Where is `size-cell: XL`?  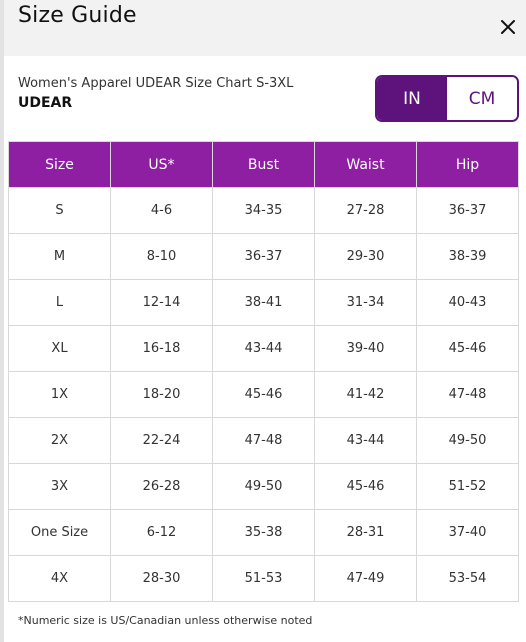
size-cell: XL is located at coordinates (59, 348).